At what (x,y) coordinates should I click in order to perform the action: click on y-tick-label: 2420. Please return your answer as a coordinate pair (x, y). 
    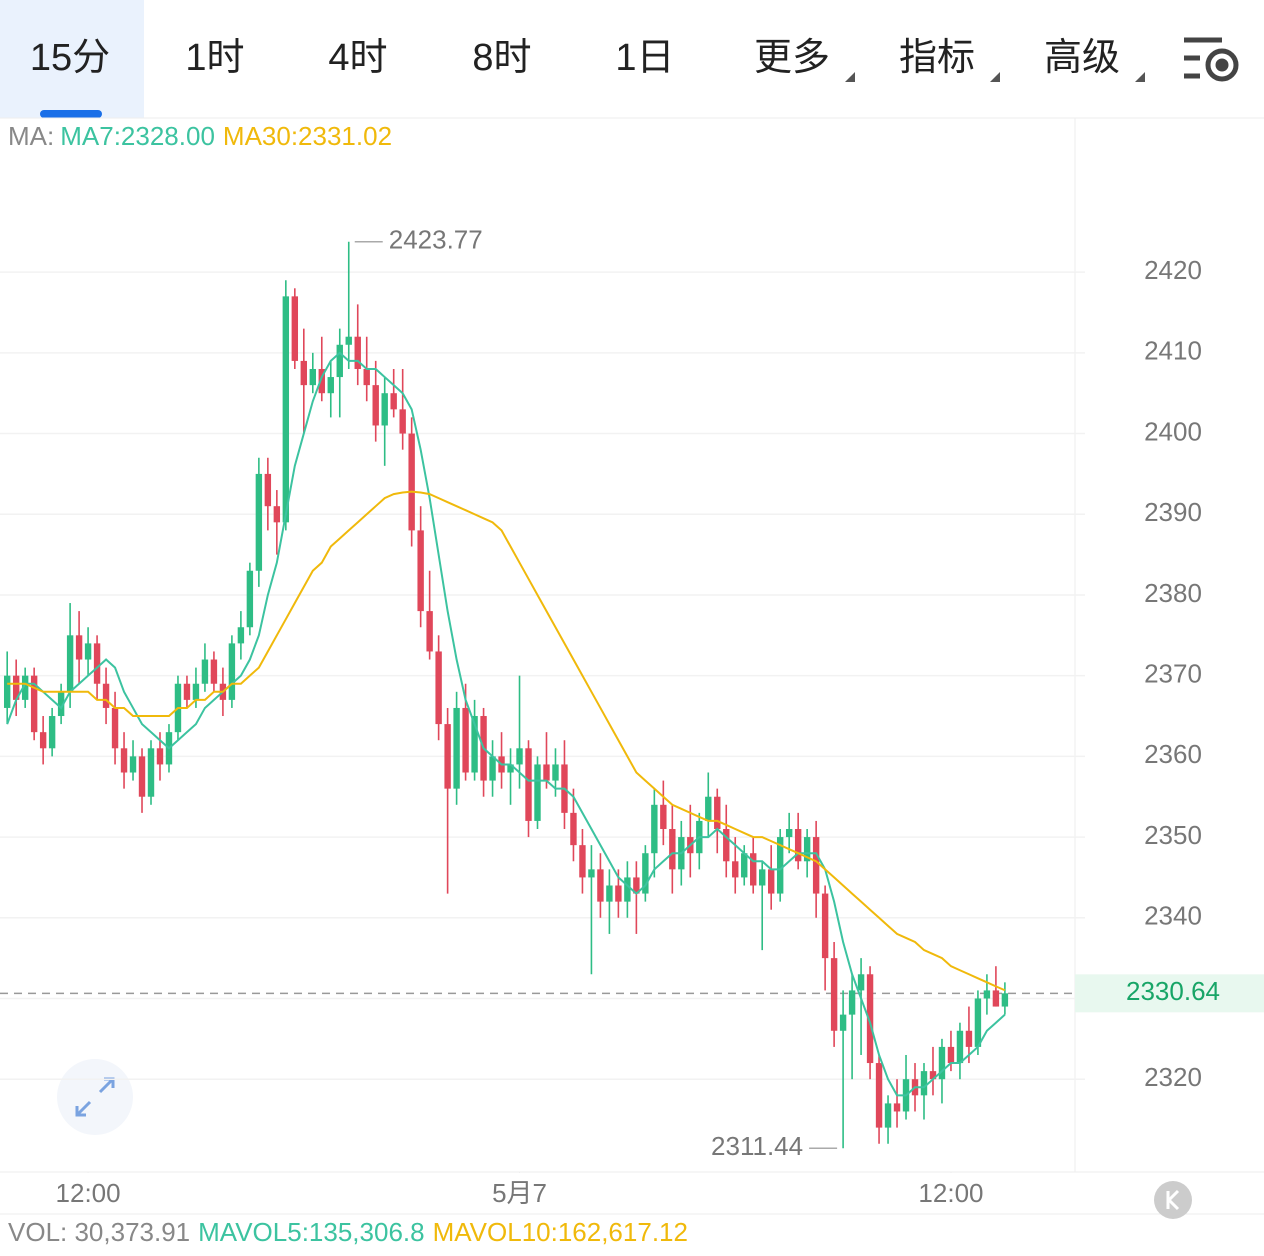
    Looking at the image, I should click on (1173, 270).